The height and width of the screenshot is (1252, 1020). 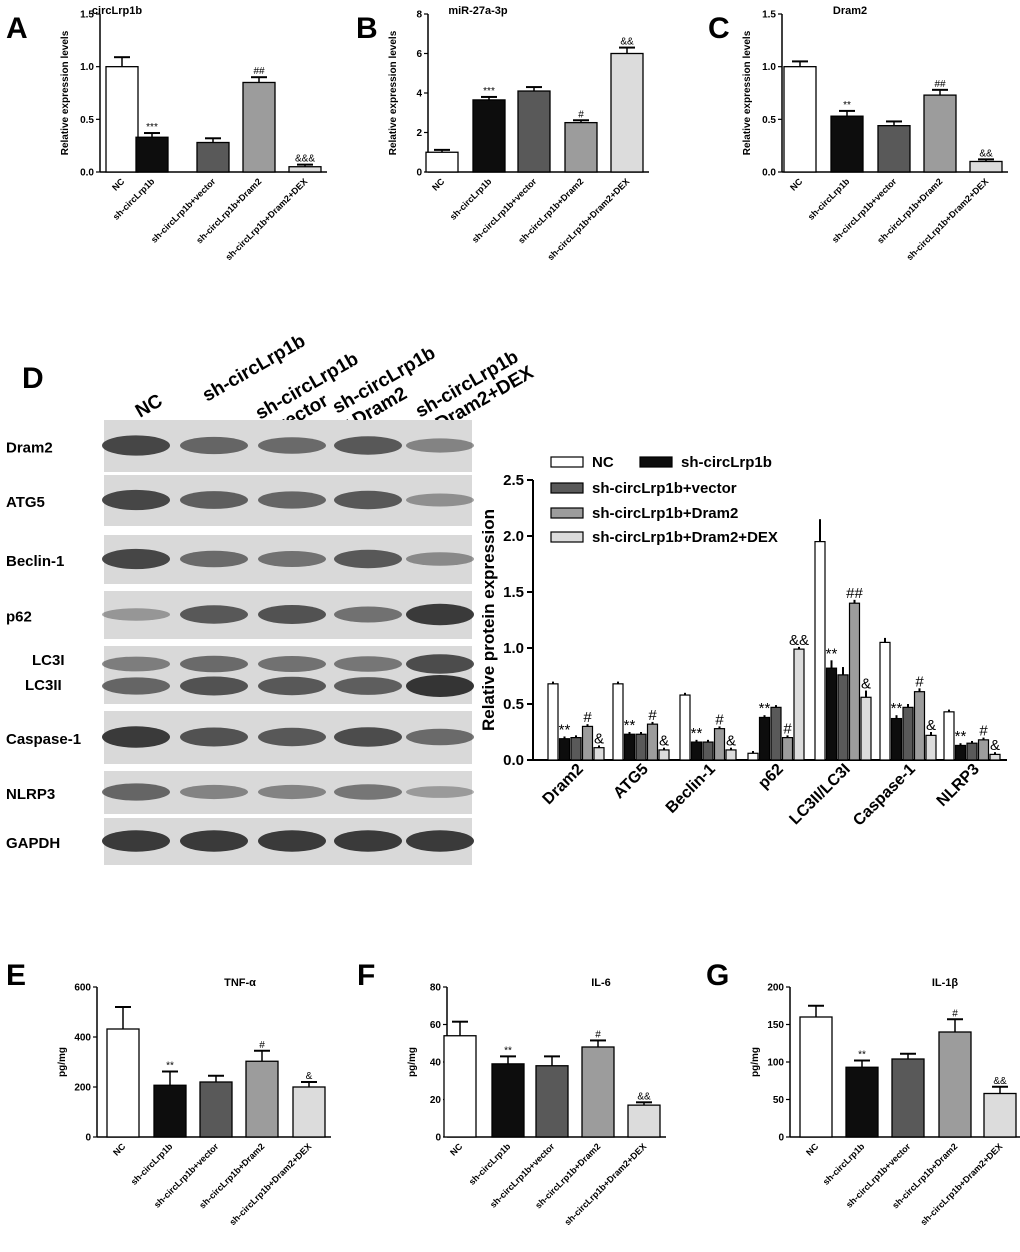 I want to click on panel-letter-c: C, so click(x=719, y=28).